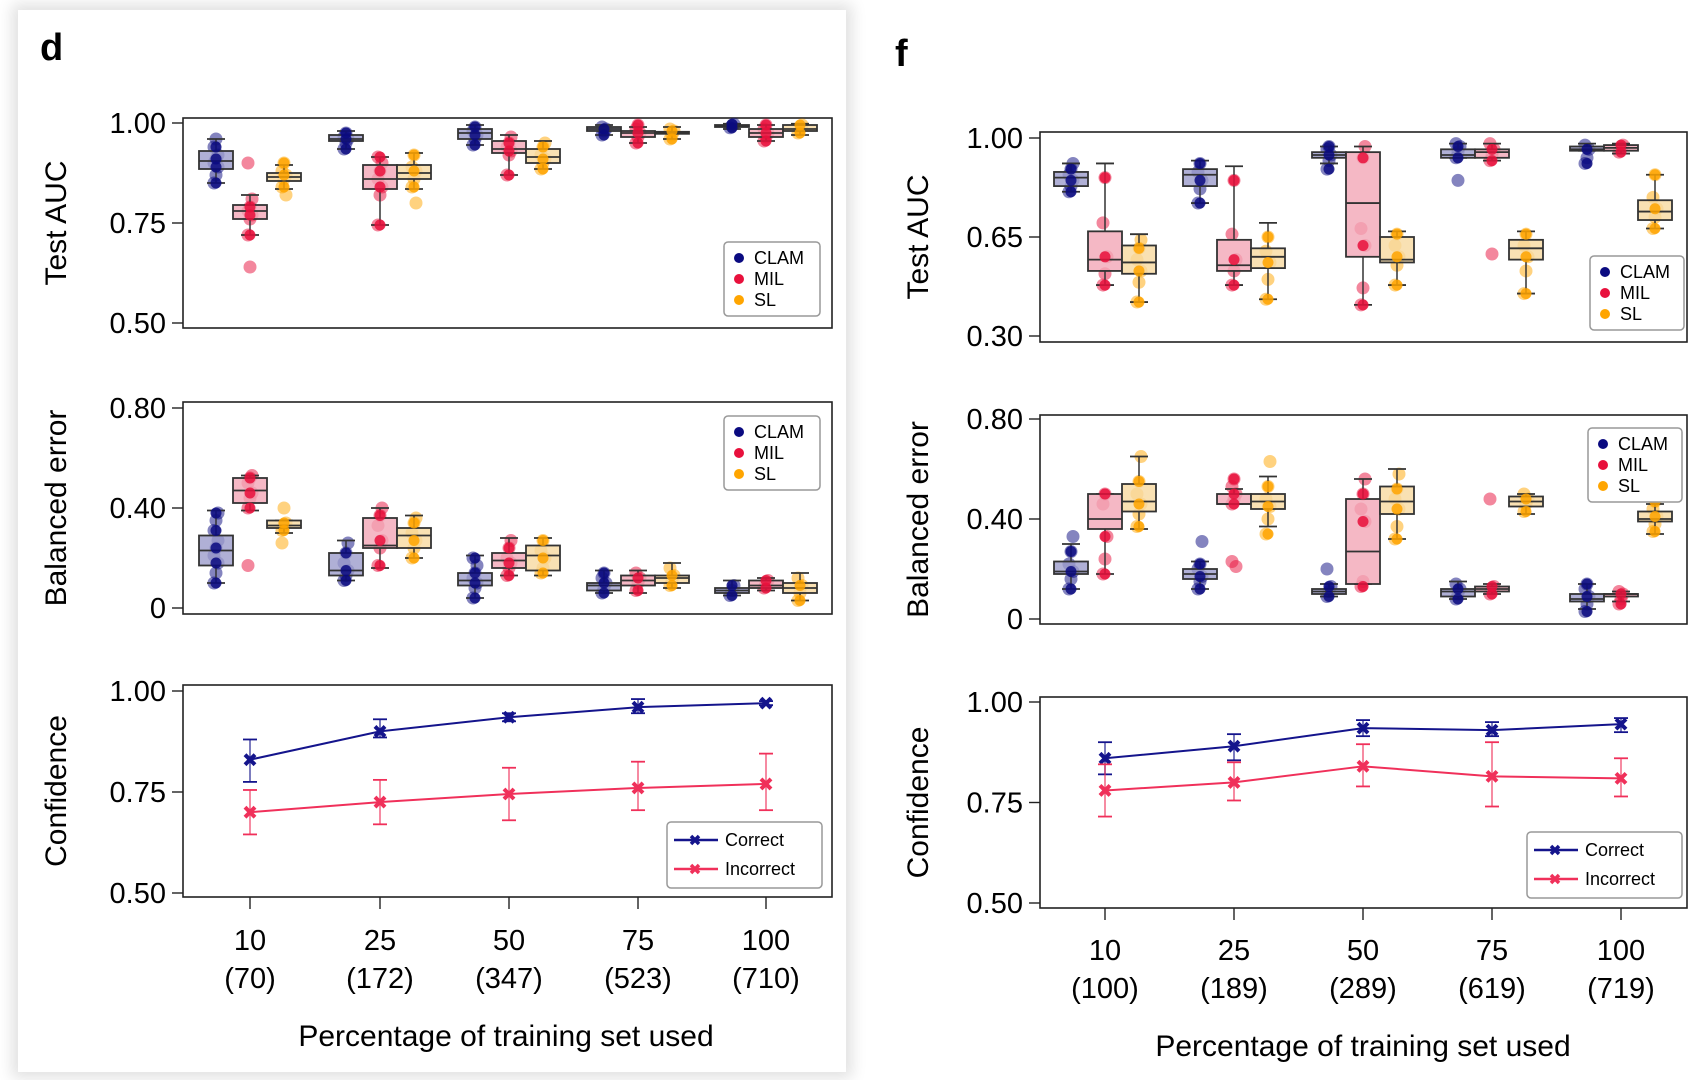  What do you see at coordinates (138, 509) in the screenshot?
I see `y-tick-label: 0.40` at bounding box center [138, 509].